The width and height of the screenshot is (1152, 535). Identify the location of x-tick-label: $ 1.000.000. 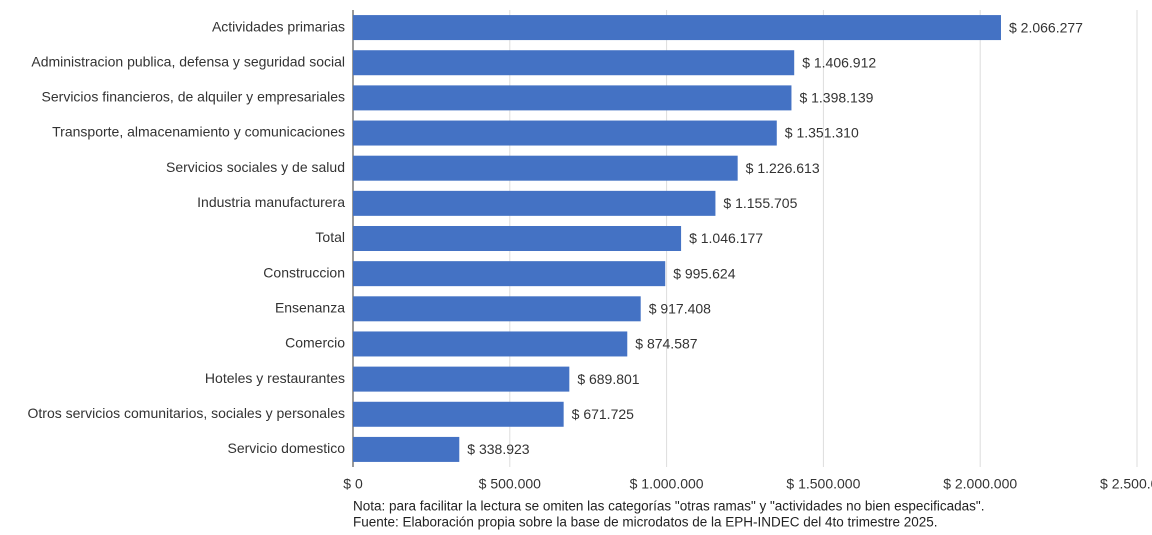
(667, 484).